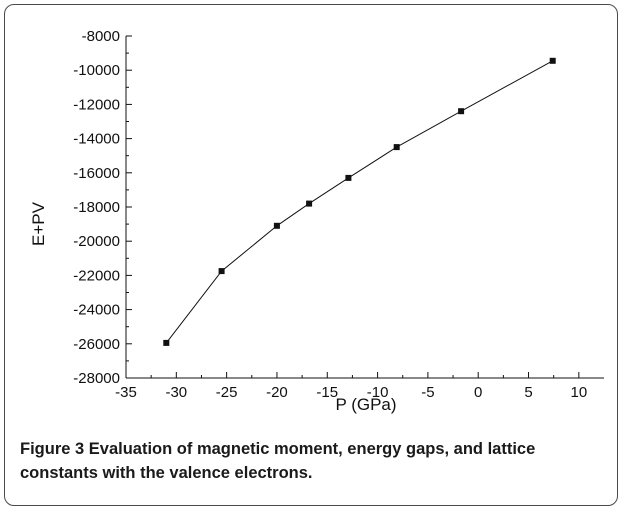  Describe the element at coordinates (96, 241) in the screenshot. I see `y-tick-label: -20000` at that location.